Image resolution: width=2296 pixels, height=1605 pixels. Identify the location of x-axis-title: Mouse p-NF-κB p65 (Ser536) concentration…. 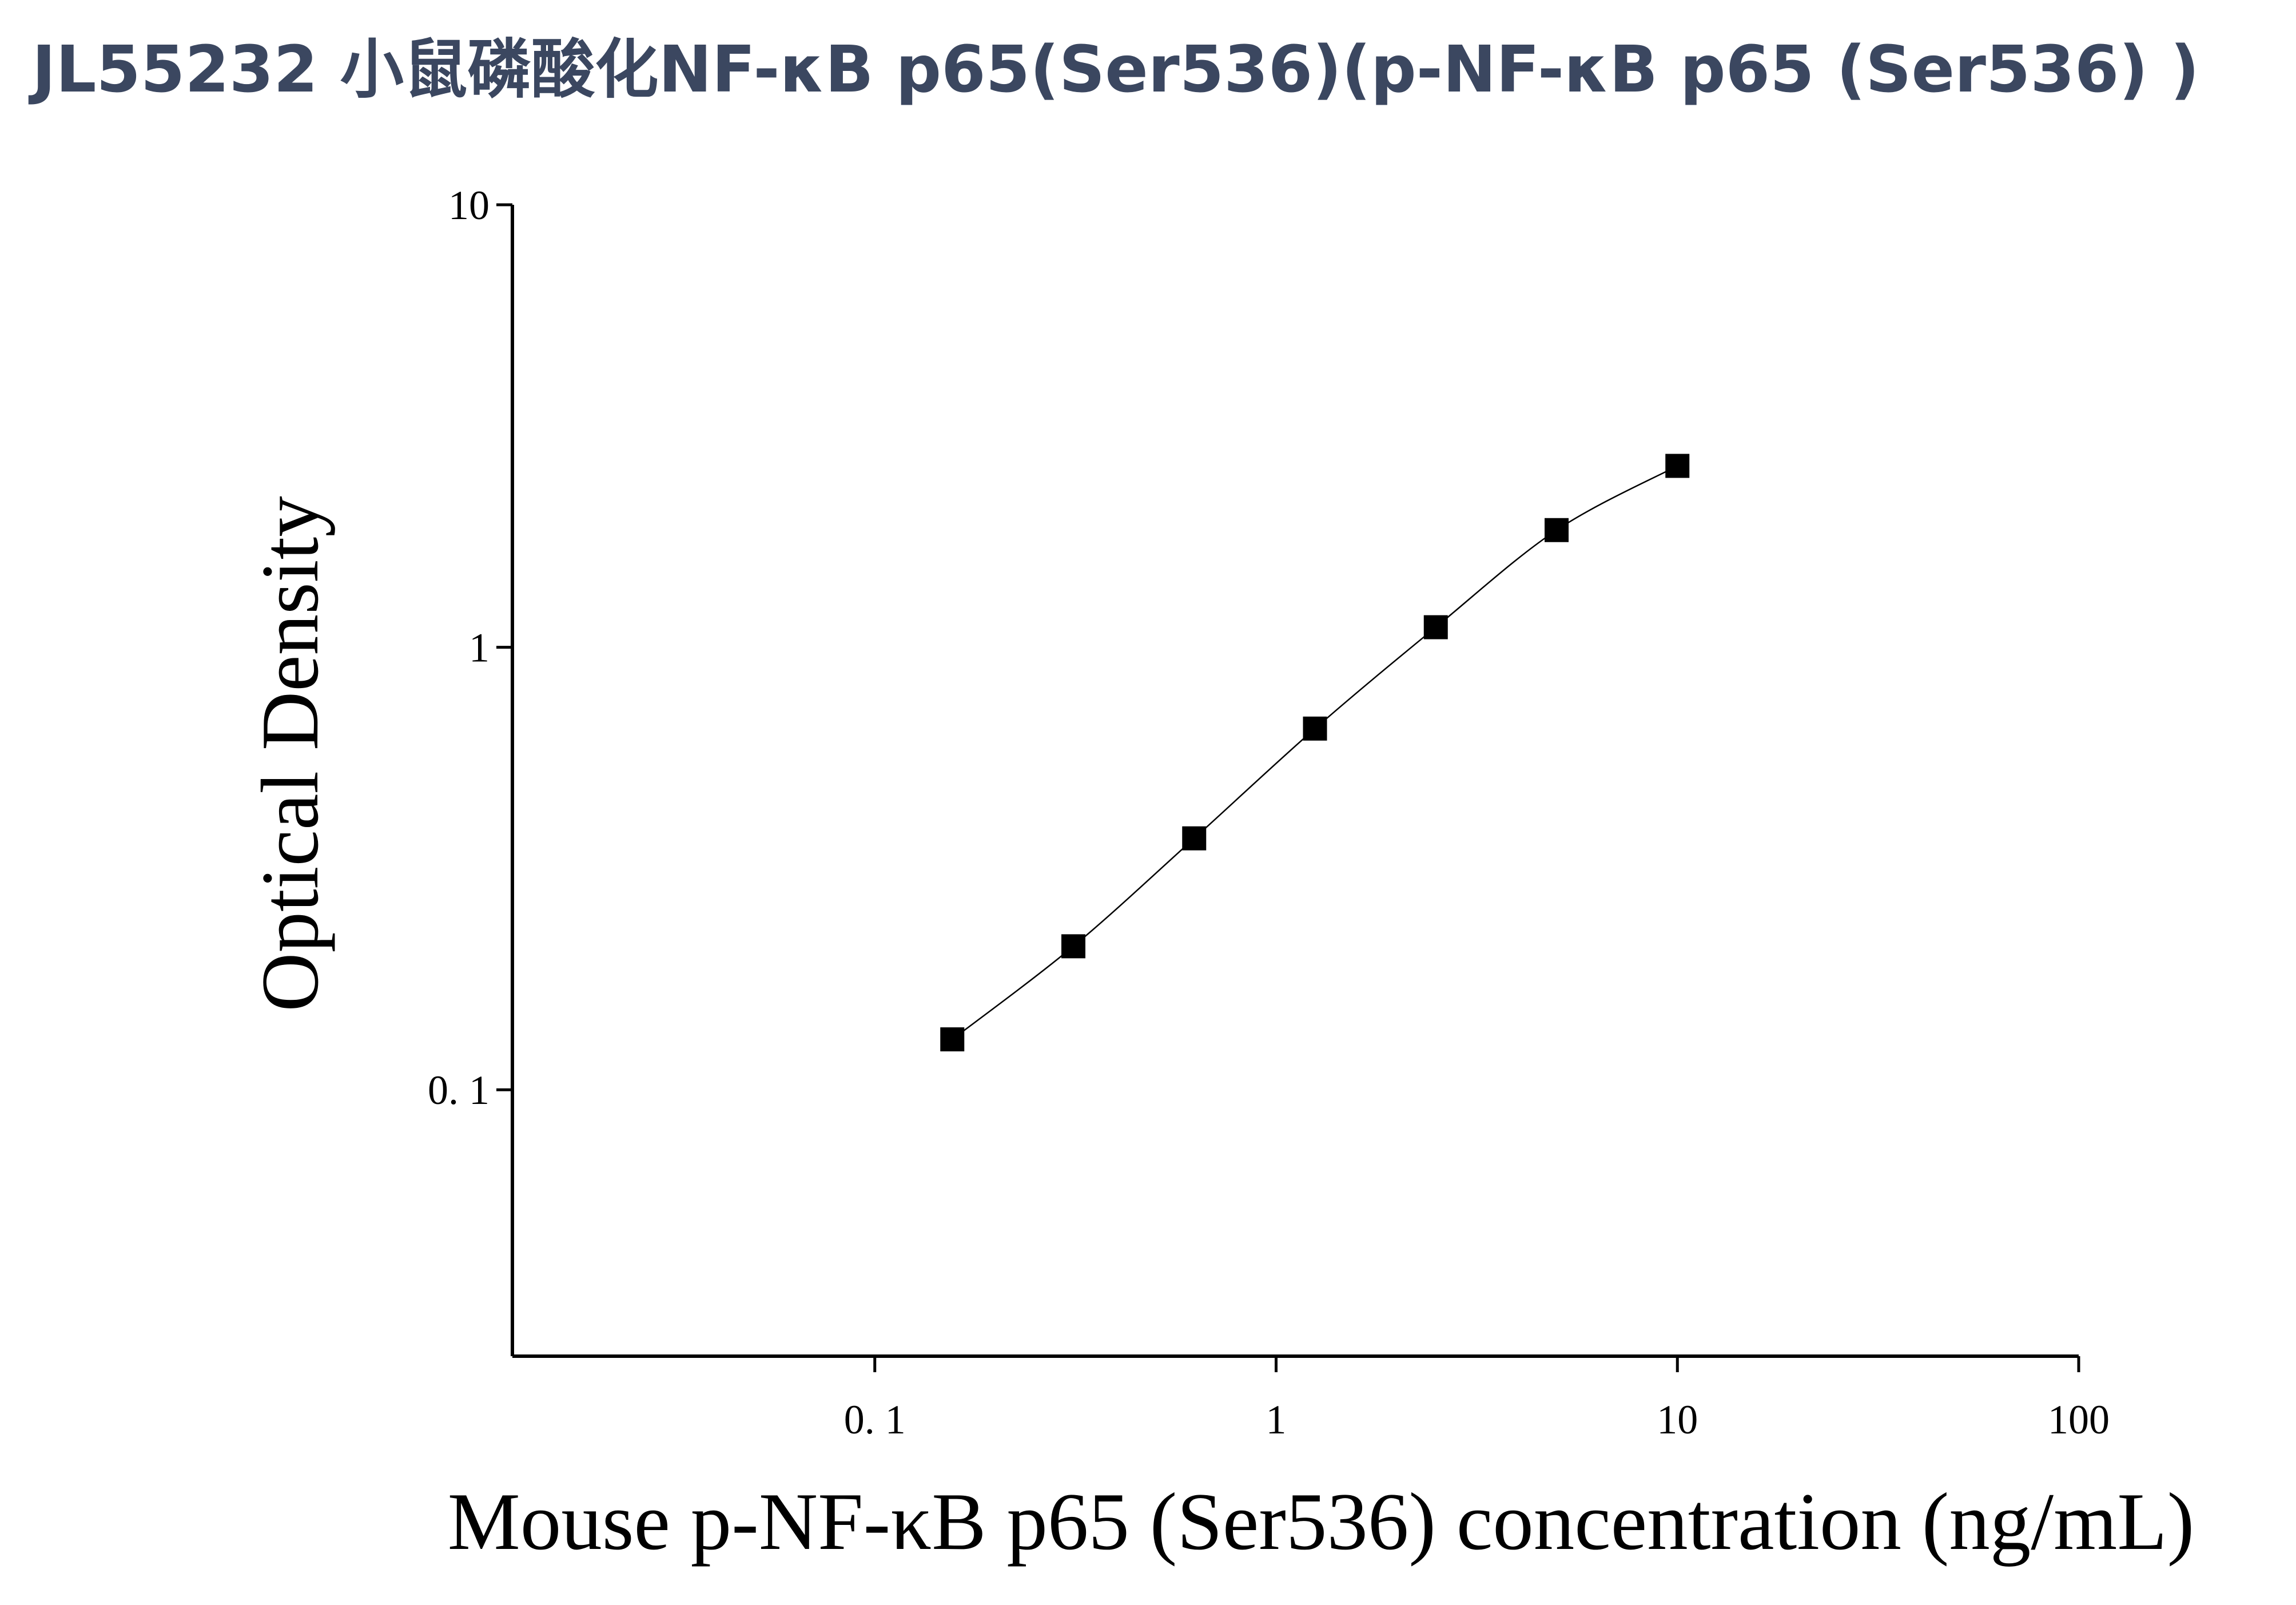
(1321, 1521).